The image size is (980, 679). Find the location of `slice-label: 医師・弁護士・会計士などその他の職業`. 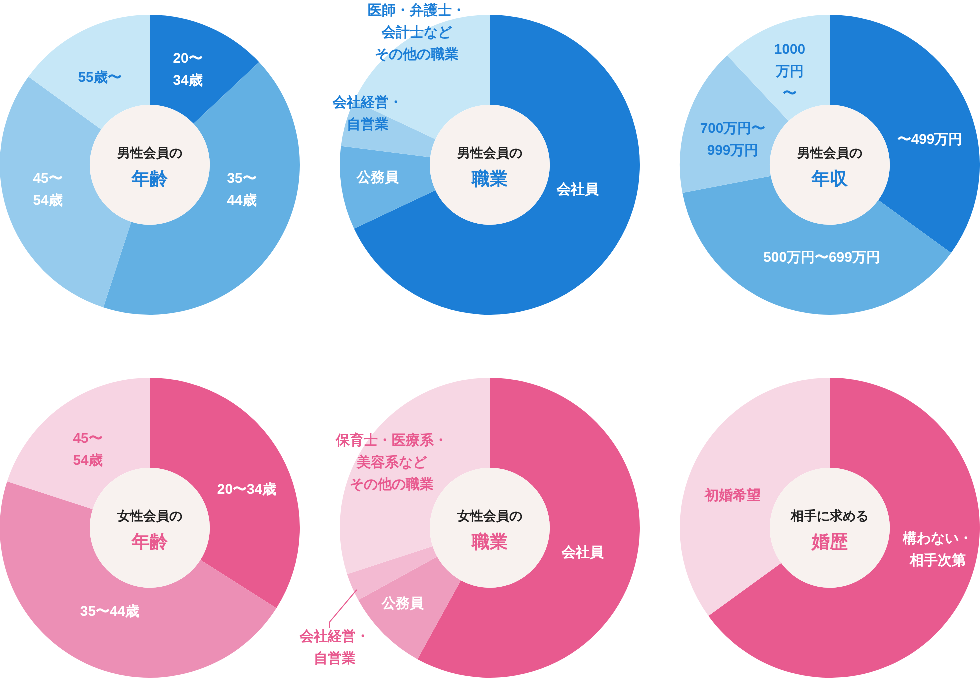

slice-label: 医師・弁護士・会計士などその他の職業 is located at coordinates (417, 32).